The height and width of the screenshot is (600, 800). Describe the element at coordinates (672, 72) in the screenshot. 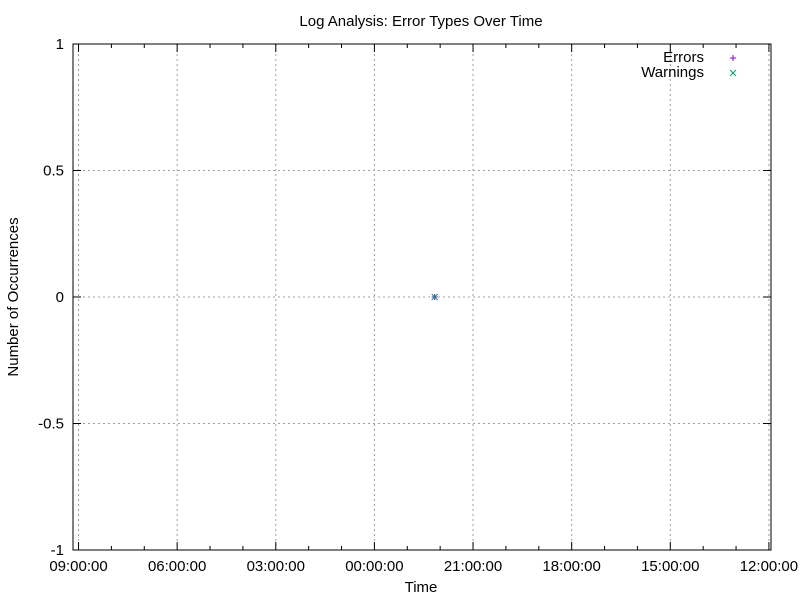

I see `legend-label: Warnings` at that location.